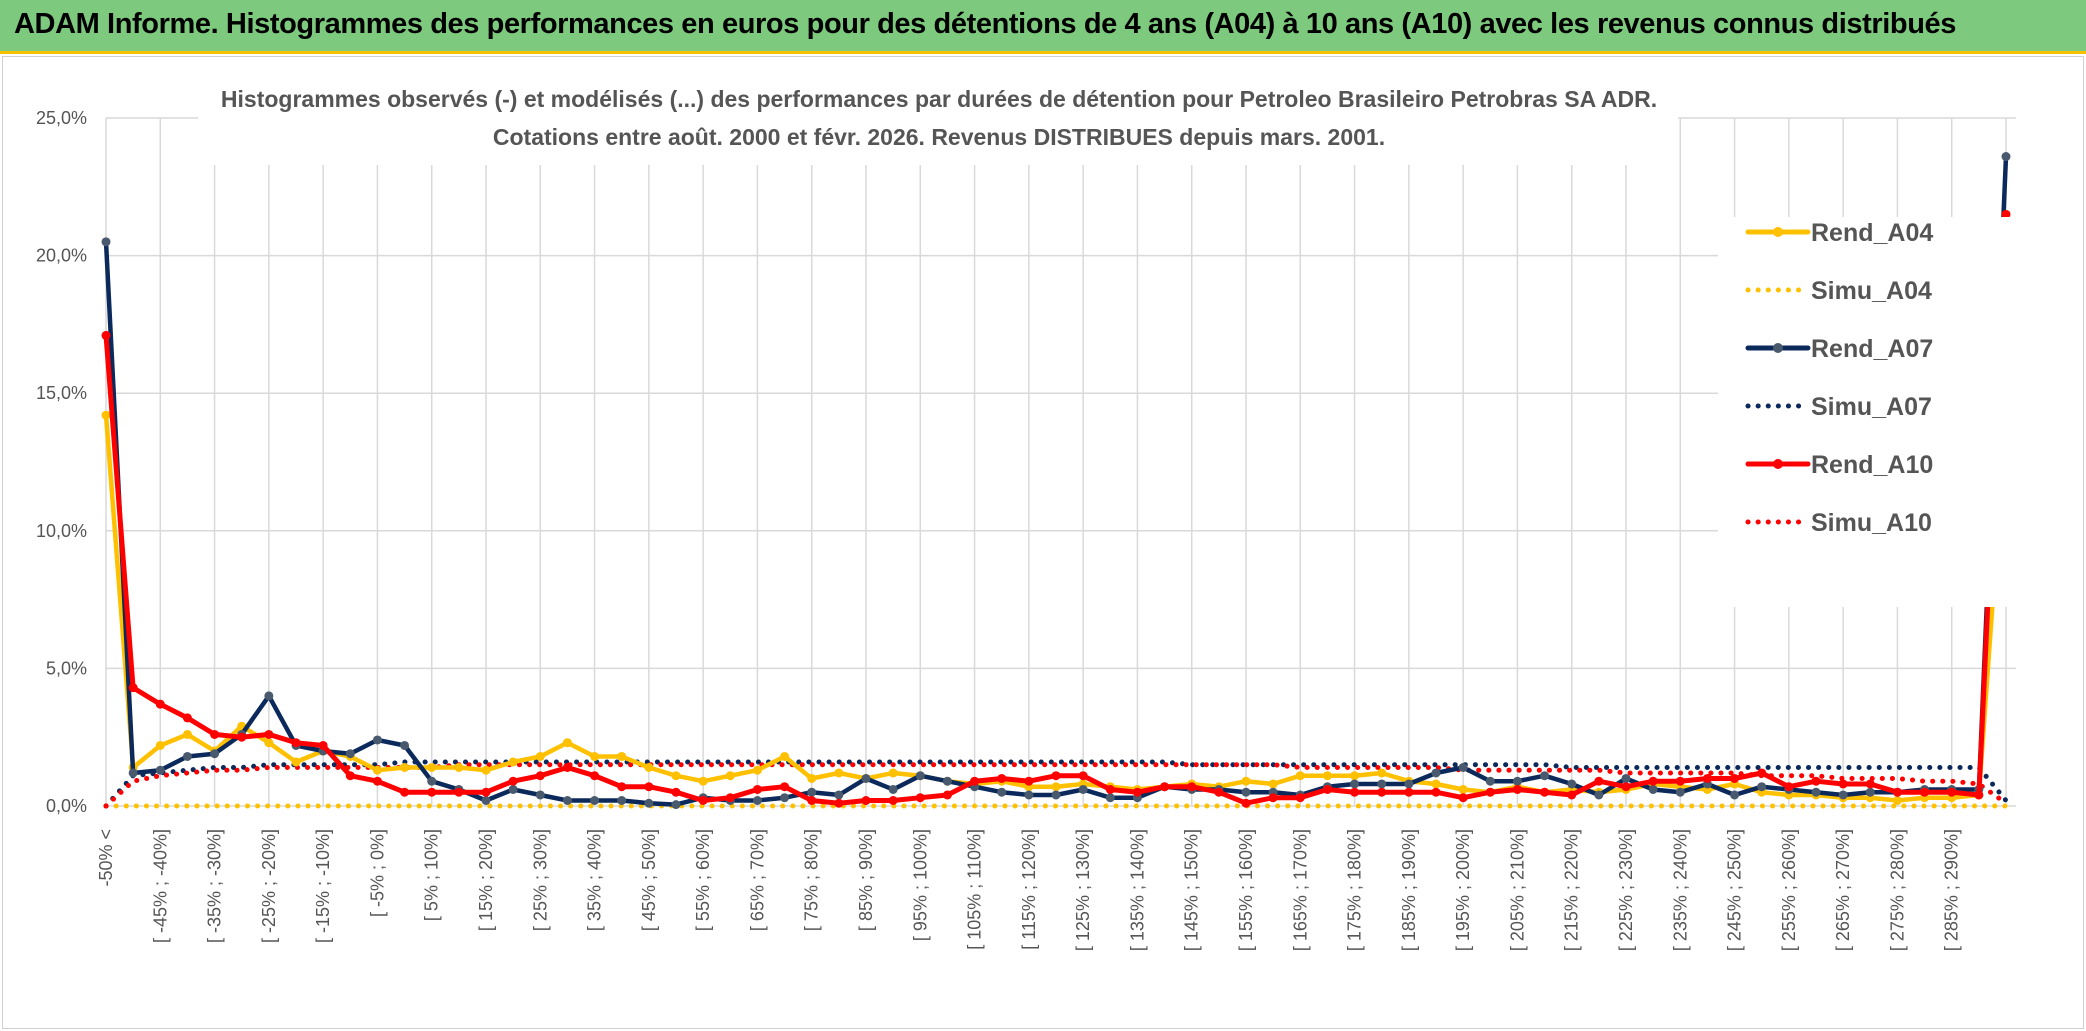  Describe the element at coordinates (1517, 890) in the screenshot. I see `x-tick-label: [ 205% ; 210%]` at that location.